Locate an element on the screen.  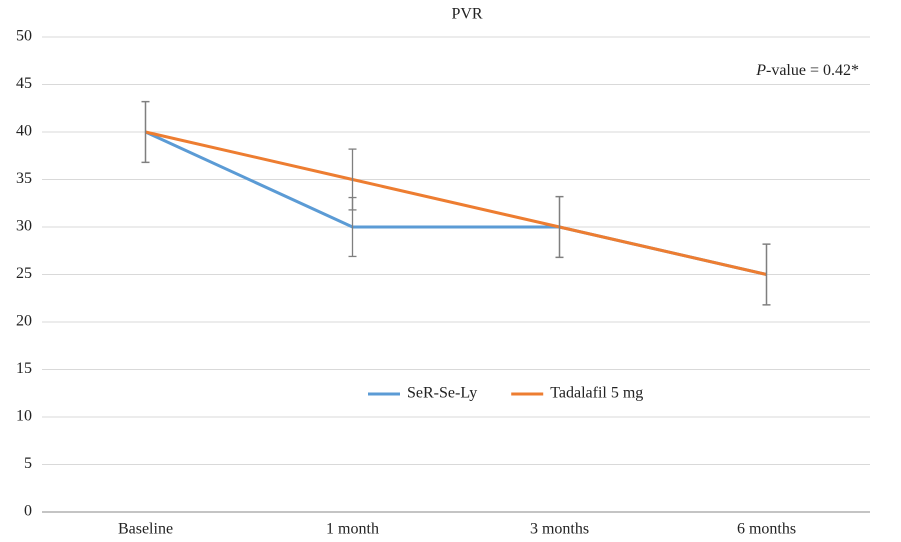
legend-label: SeR-Se-Ly is located at coordinates (442, 393).